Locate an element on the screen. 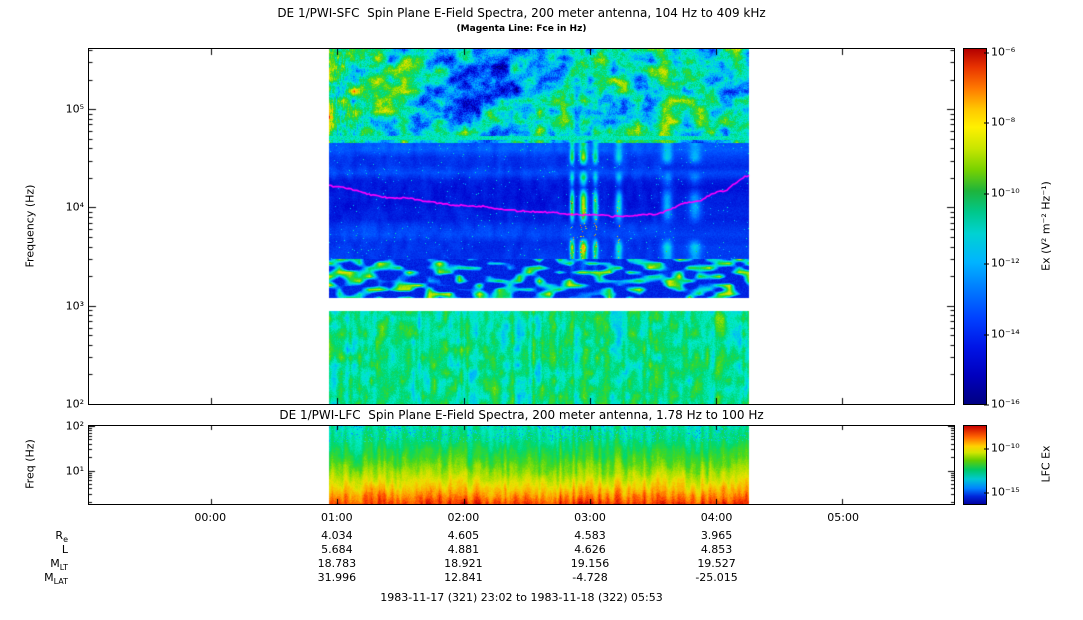 Image resolution: width=1083 pixels, height=620 pixels. lfc-spectrogram-panel is located at coordinates (521, 465).